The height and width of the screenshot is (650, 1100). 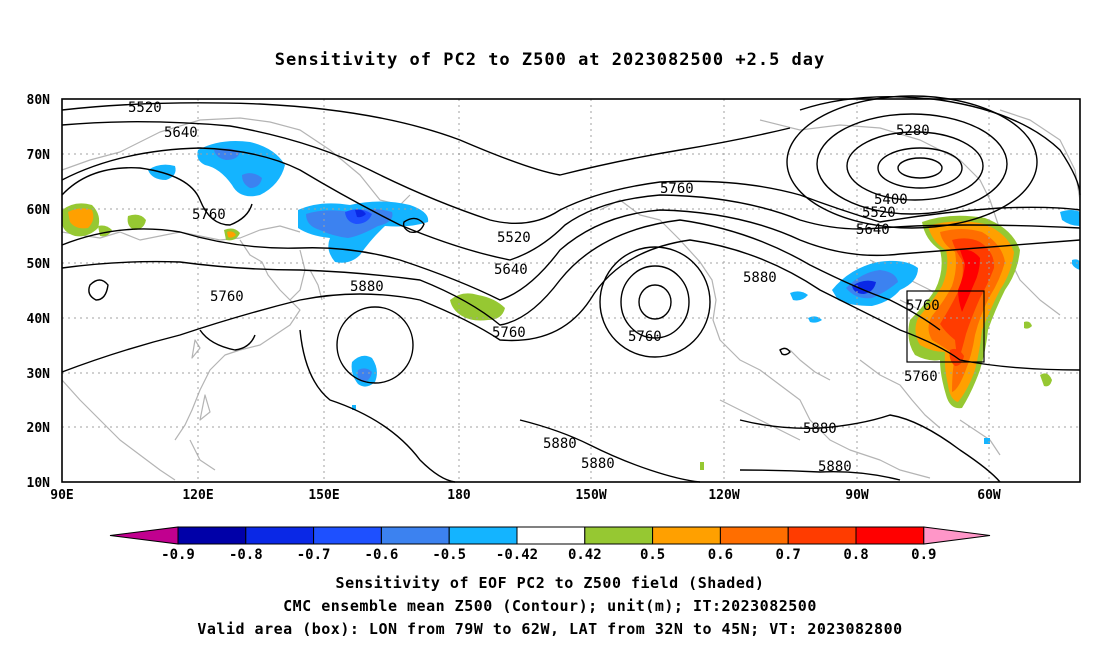 What do you see at coordinates (178, 555) in the screenshot?
I see `colorbar-label: -0.9` at bounding box center [178, 555].